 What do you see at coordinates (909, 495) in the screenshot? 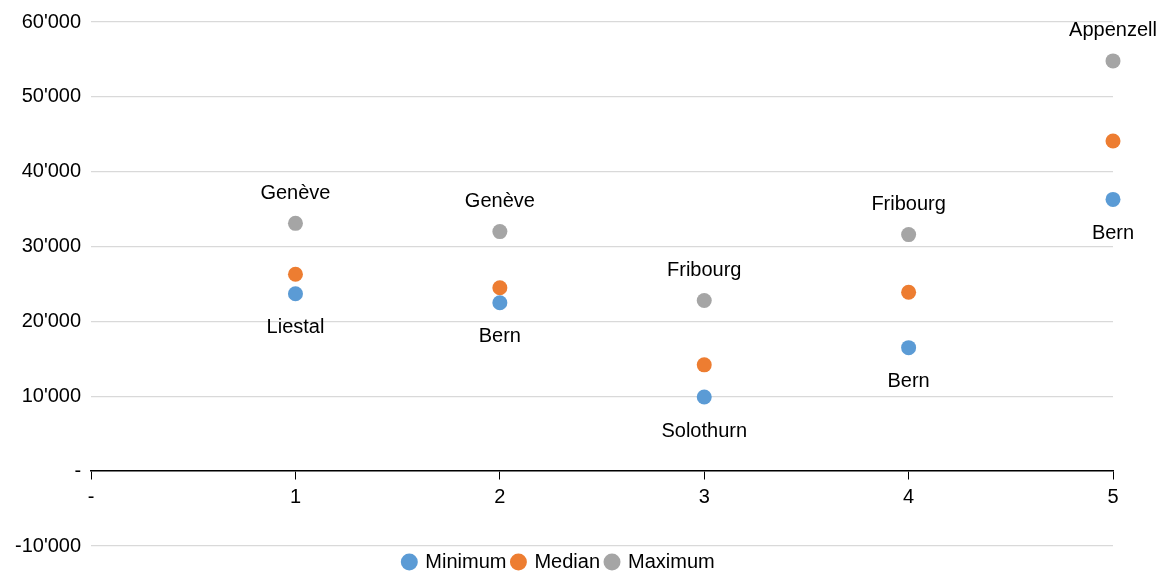
I see `x-tick-label: 4` at bounding box center [909, 495].